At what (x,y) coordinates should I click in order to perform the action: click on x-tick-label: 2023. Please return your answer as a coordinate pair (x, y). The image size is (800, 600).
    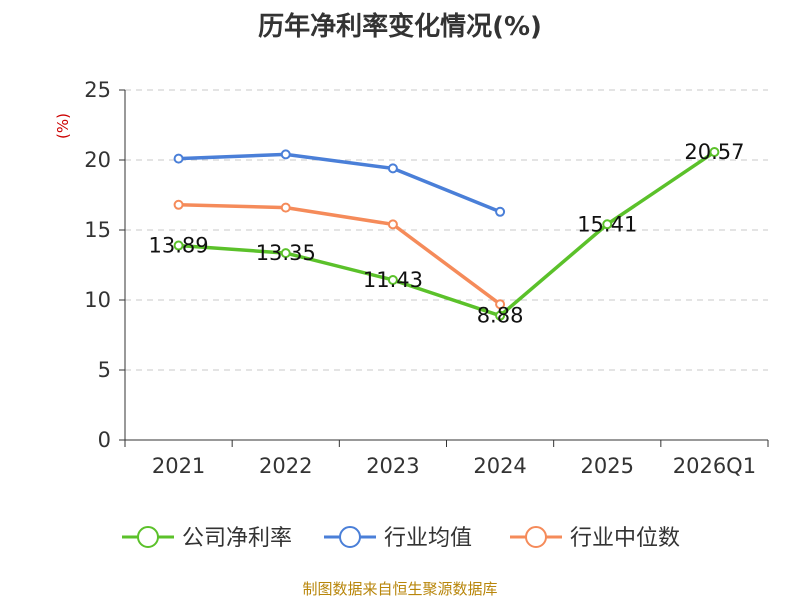
    Looking at the image, I should click on (392, 466).